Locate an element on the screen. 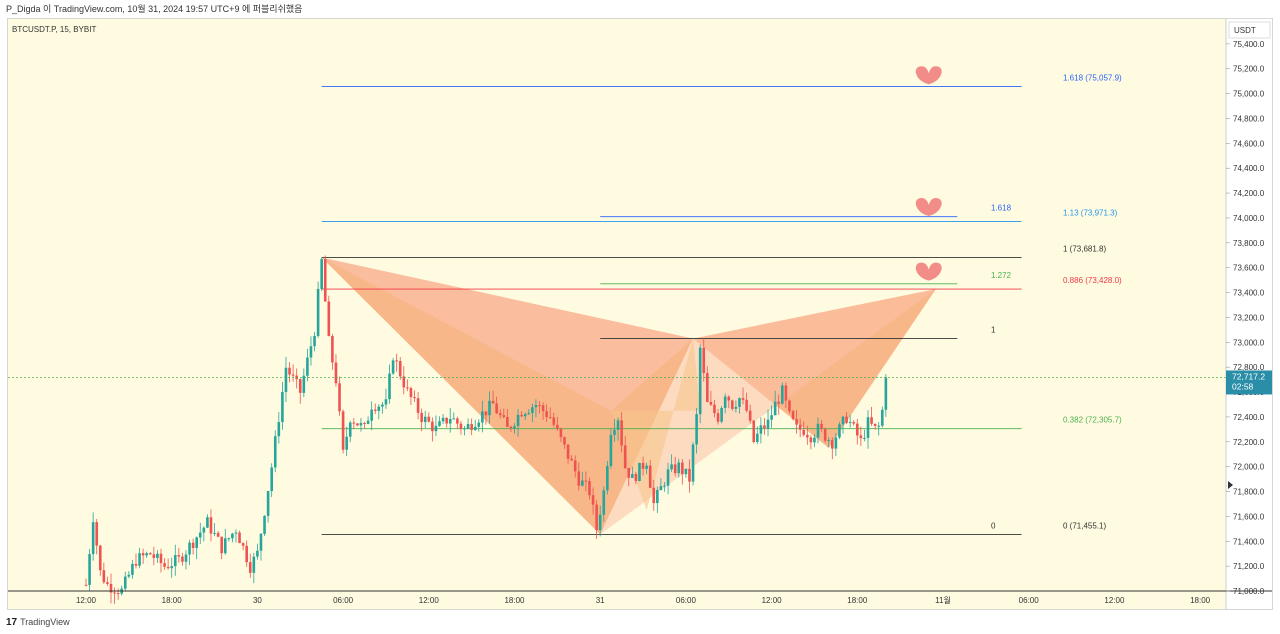 This screenshot has height=634, width=1280. currency-box is located at coordinates (1249, 30).